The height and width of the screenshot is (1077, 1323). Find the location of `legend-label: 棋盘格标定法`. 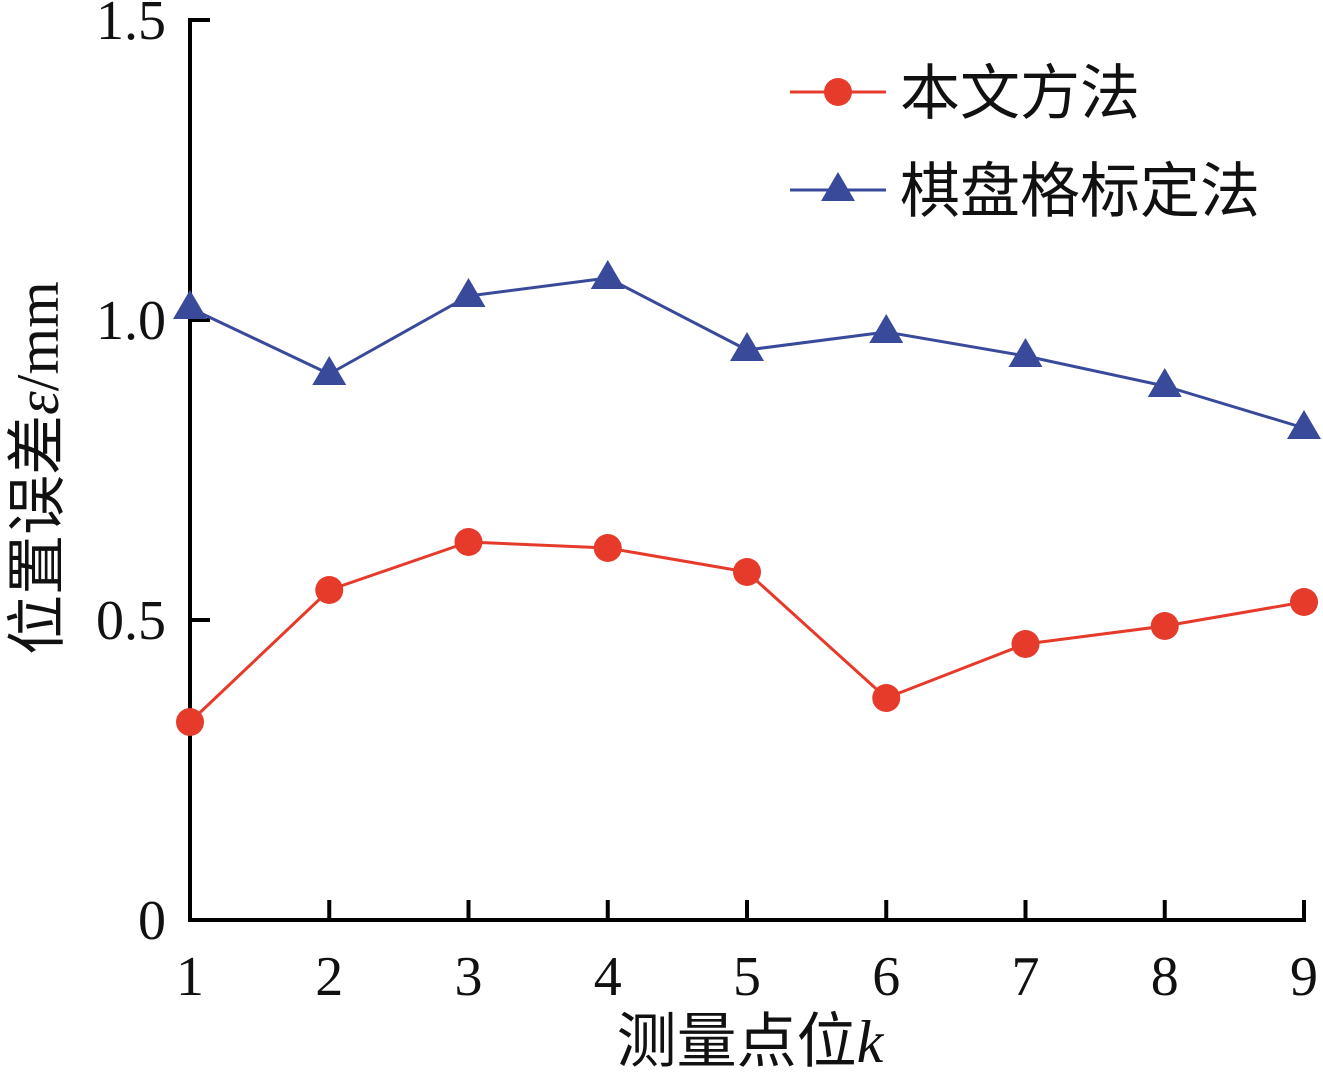

legend-label: 棋盘格标定法 is located at coordinates (1080, 192).